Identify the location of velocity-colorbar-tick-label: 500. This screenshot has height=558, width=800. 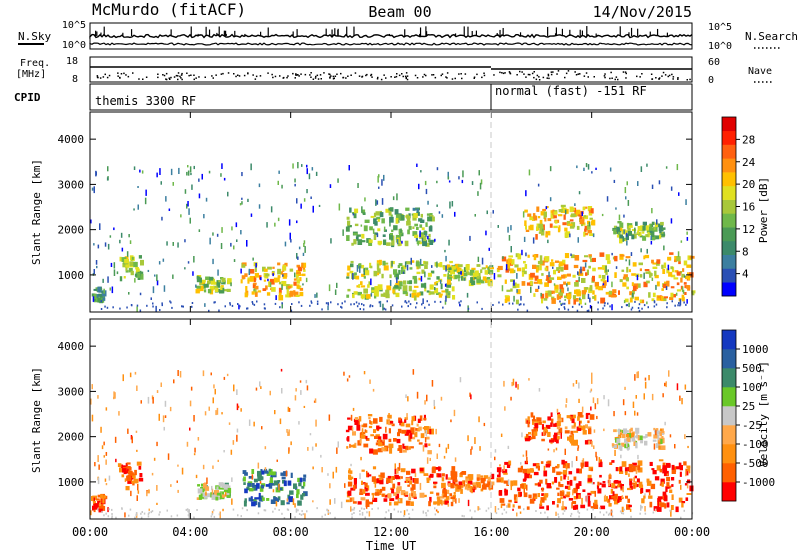
(752, 368).